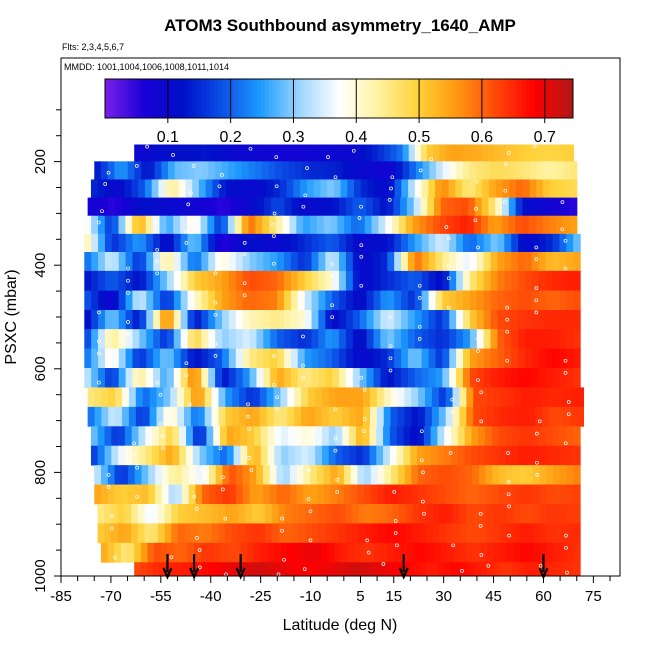 The image size is (650, 650). What do you see at coordinates (356, 137) in the screenshot?
I see `colorbar-tick-label: 0.4` at bounding box center [356, 137].